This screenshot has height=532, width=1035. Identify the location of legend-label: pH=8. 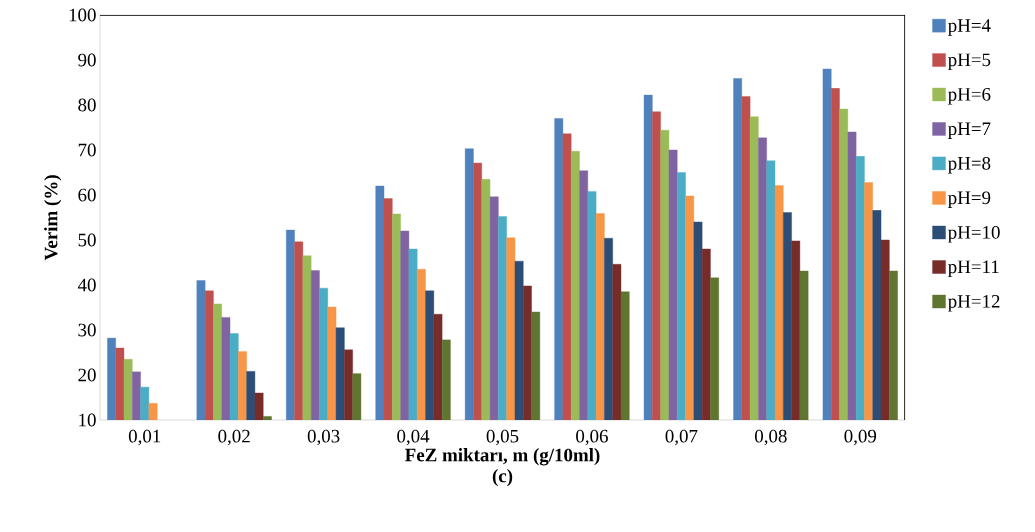
(969, 165).